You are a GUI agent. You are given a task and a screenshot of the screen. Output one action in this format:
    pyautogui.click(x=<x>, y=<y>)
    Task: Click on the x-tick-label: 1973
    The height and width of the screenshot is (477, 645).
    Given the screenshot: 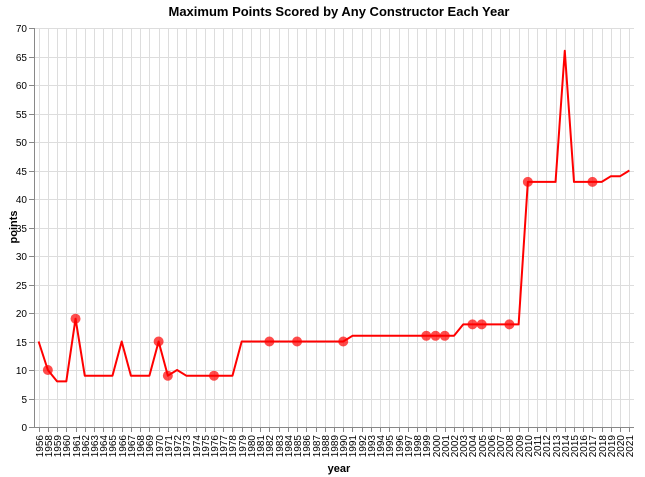 What is the action you would take?
    pyautogui.click(x=187, y=446)
    